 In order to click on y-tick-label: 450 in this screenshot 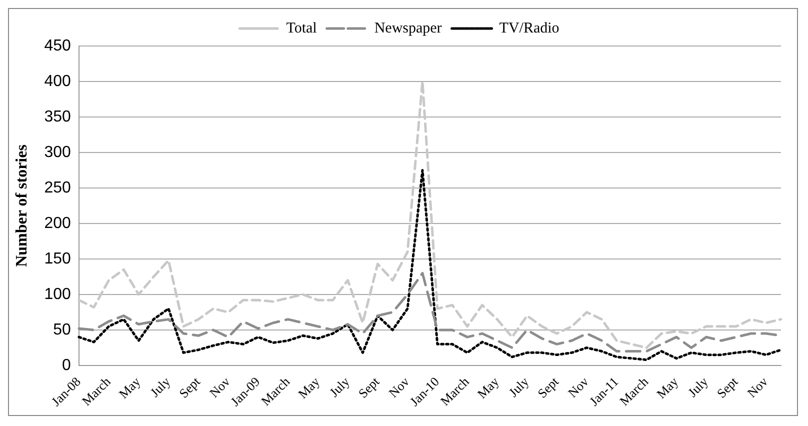, I will do `click(57, 45)`.